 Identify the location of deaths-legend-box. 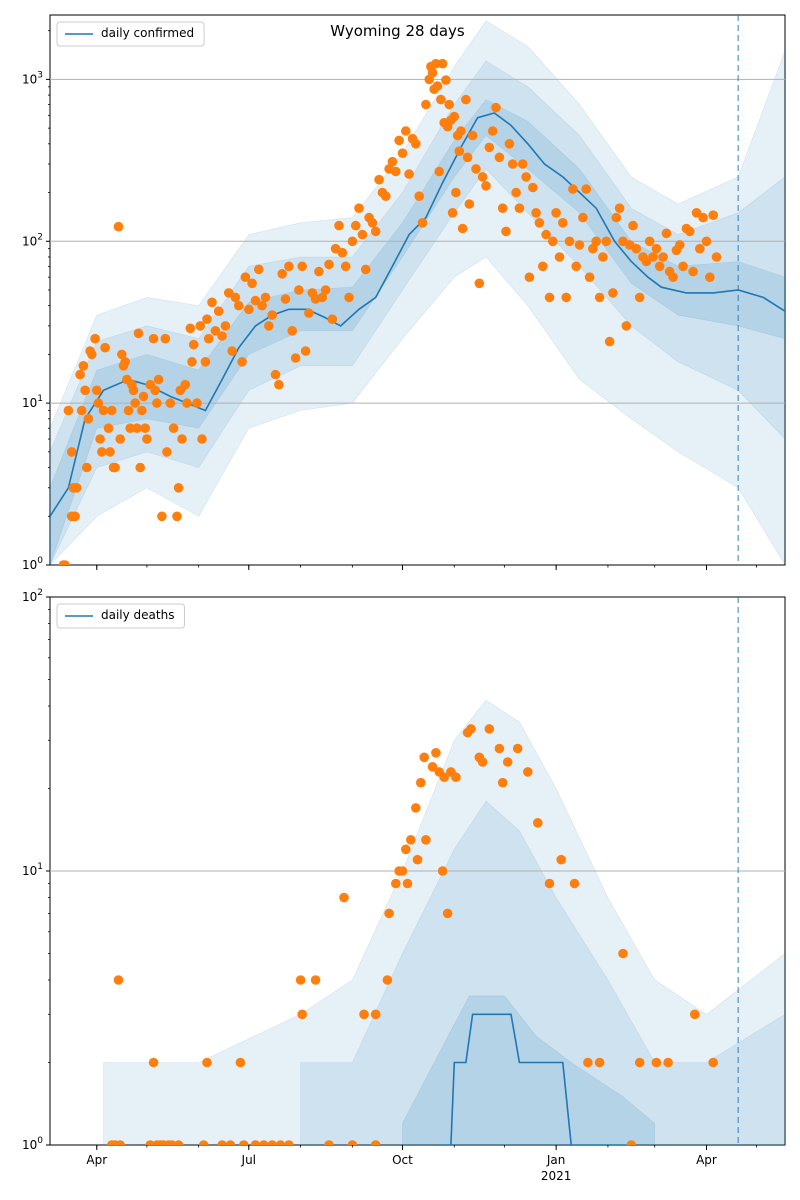
(120, 616).